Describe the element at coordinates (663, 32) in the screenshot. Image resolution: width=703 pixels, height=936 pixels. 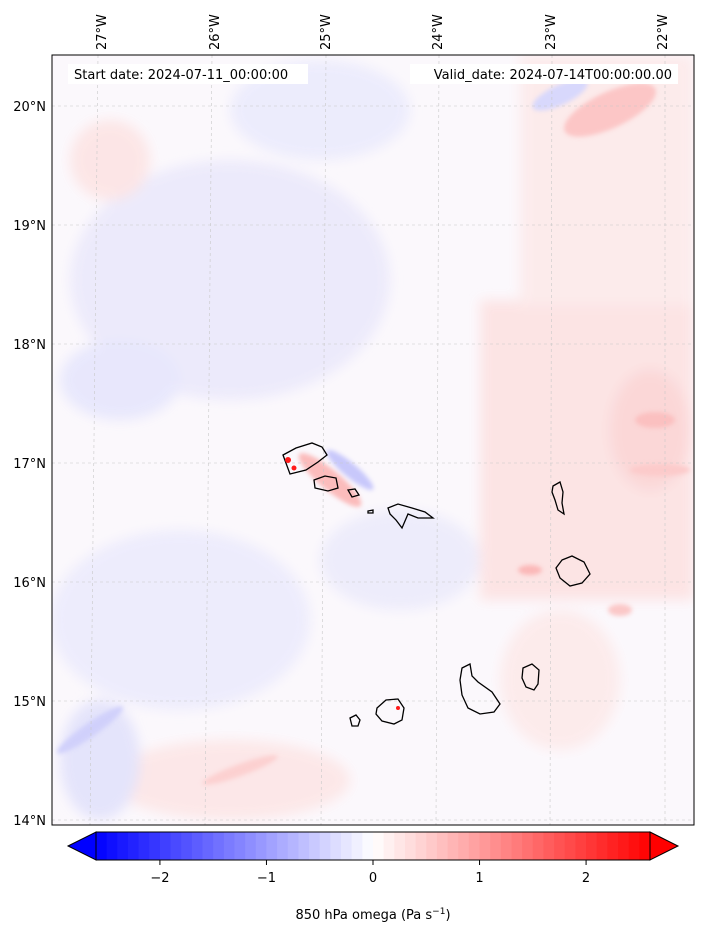
I see `lon-tick-22w: 22°W` at that location.